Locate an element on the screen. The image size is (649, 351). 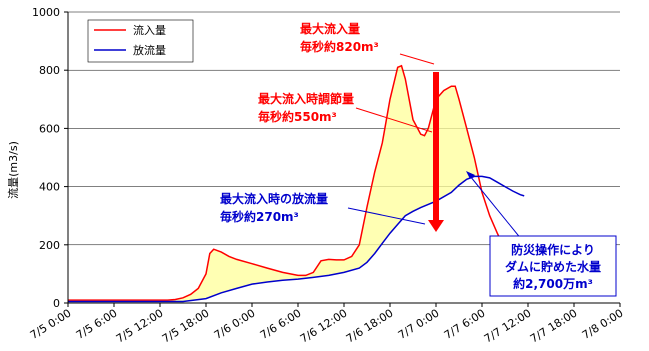
x-tick-label: 7/7 0:00 is located at coordinates (419, 324).